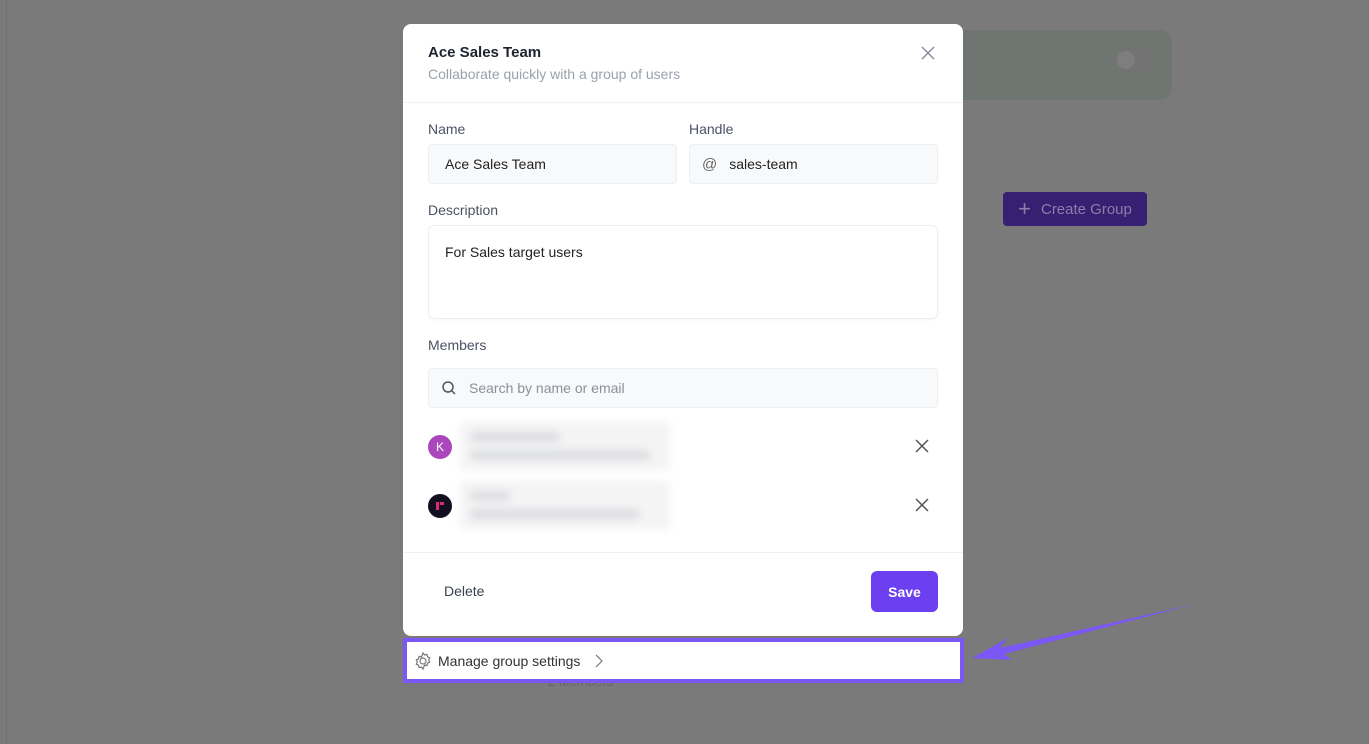 This screenshot has width=1369, height=744. What do you see at coordinates (509, 660) in the screenshot?
I see `manage-group-settings-label: Manage group settings` at bounding box center [509, 660].